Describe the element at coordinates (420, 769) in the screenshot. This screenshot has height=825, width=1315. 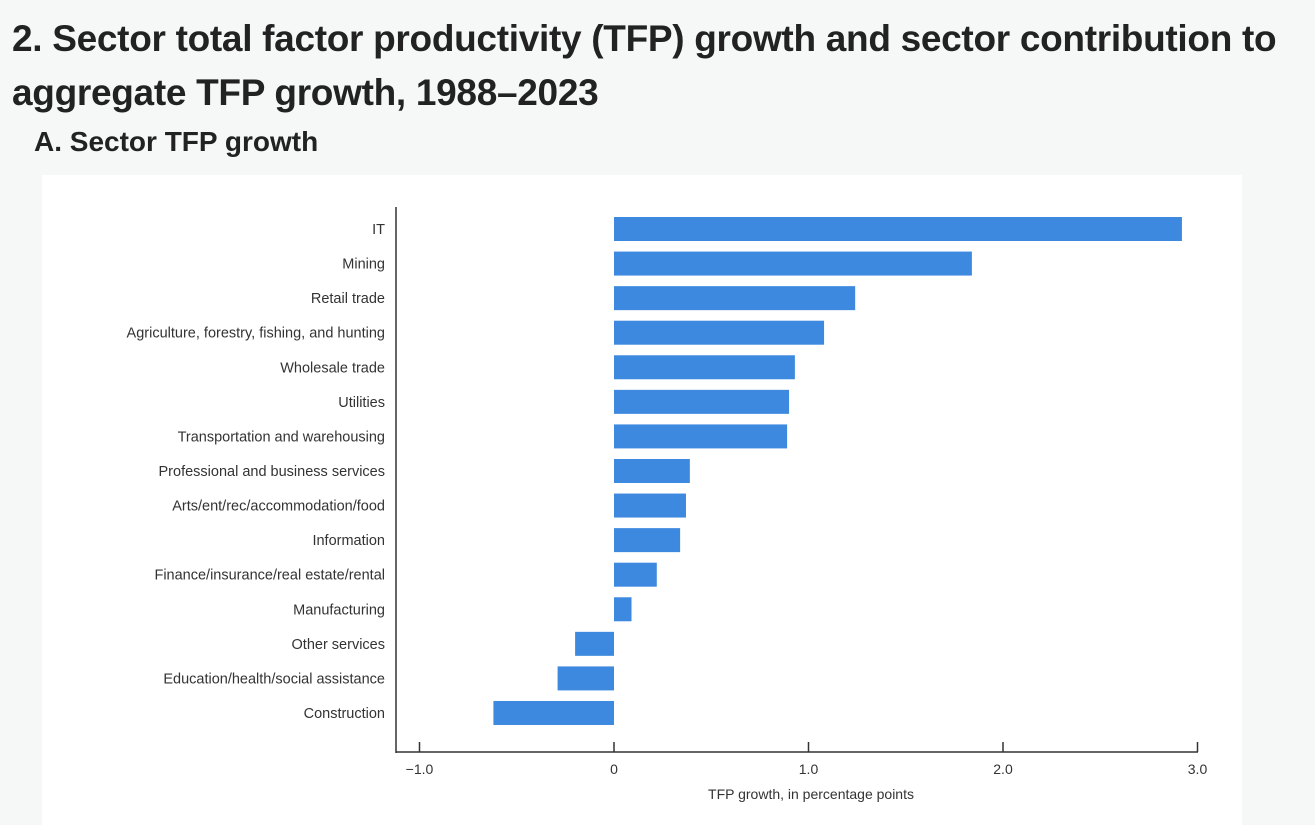
I see `x-tick-label: −1.0` at that location.